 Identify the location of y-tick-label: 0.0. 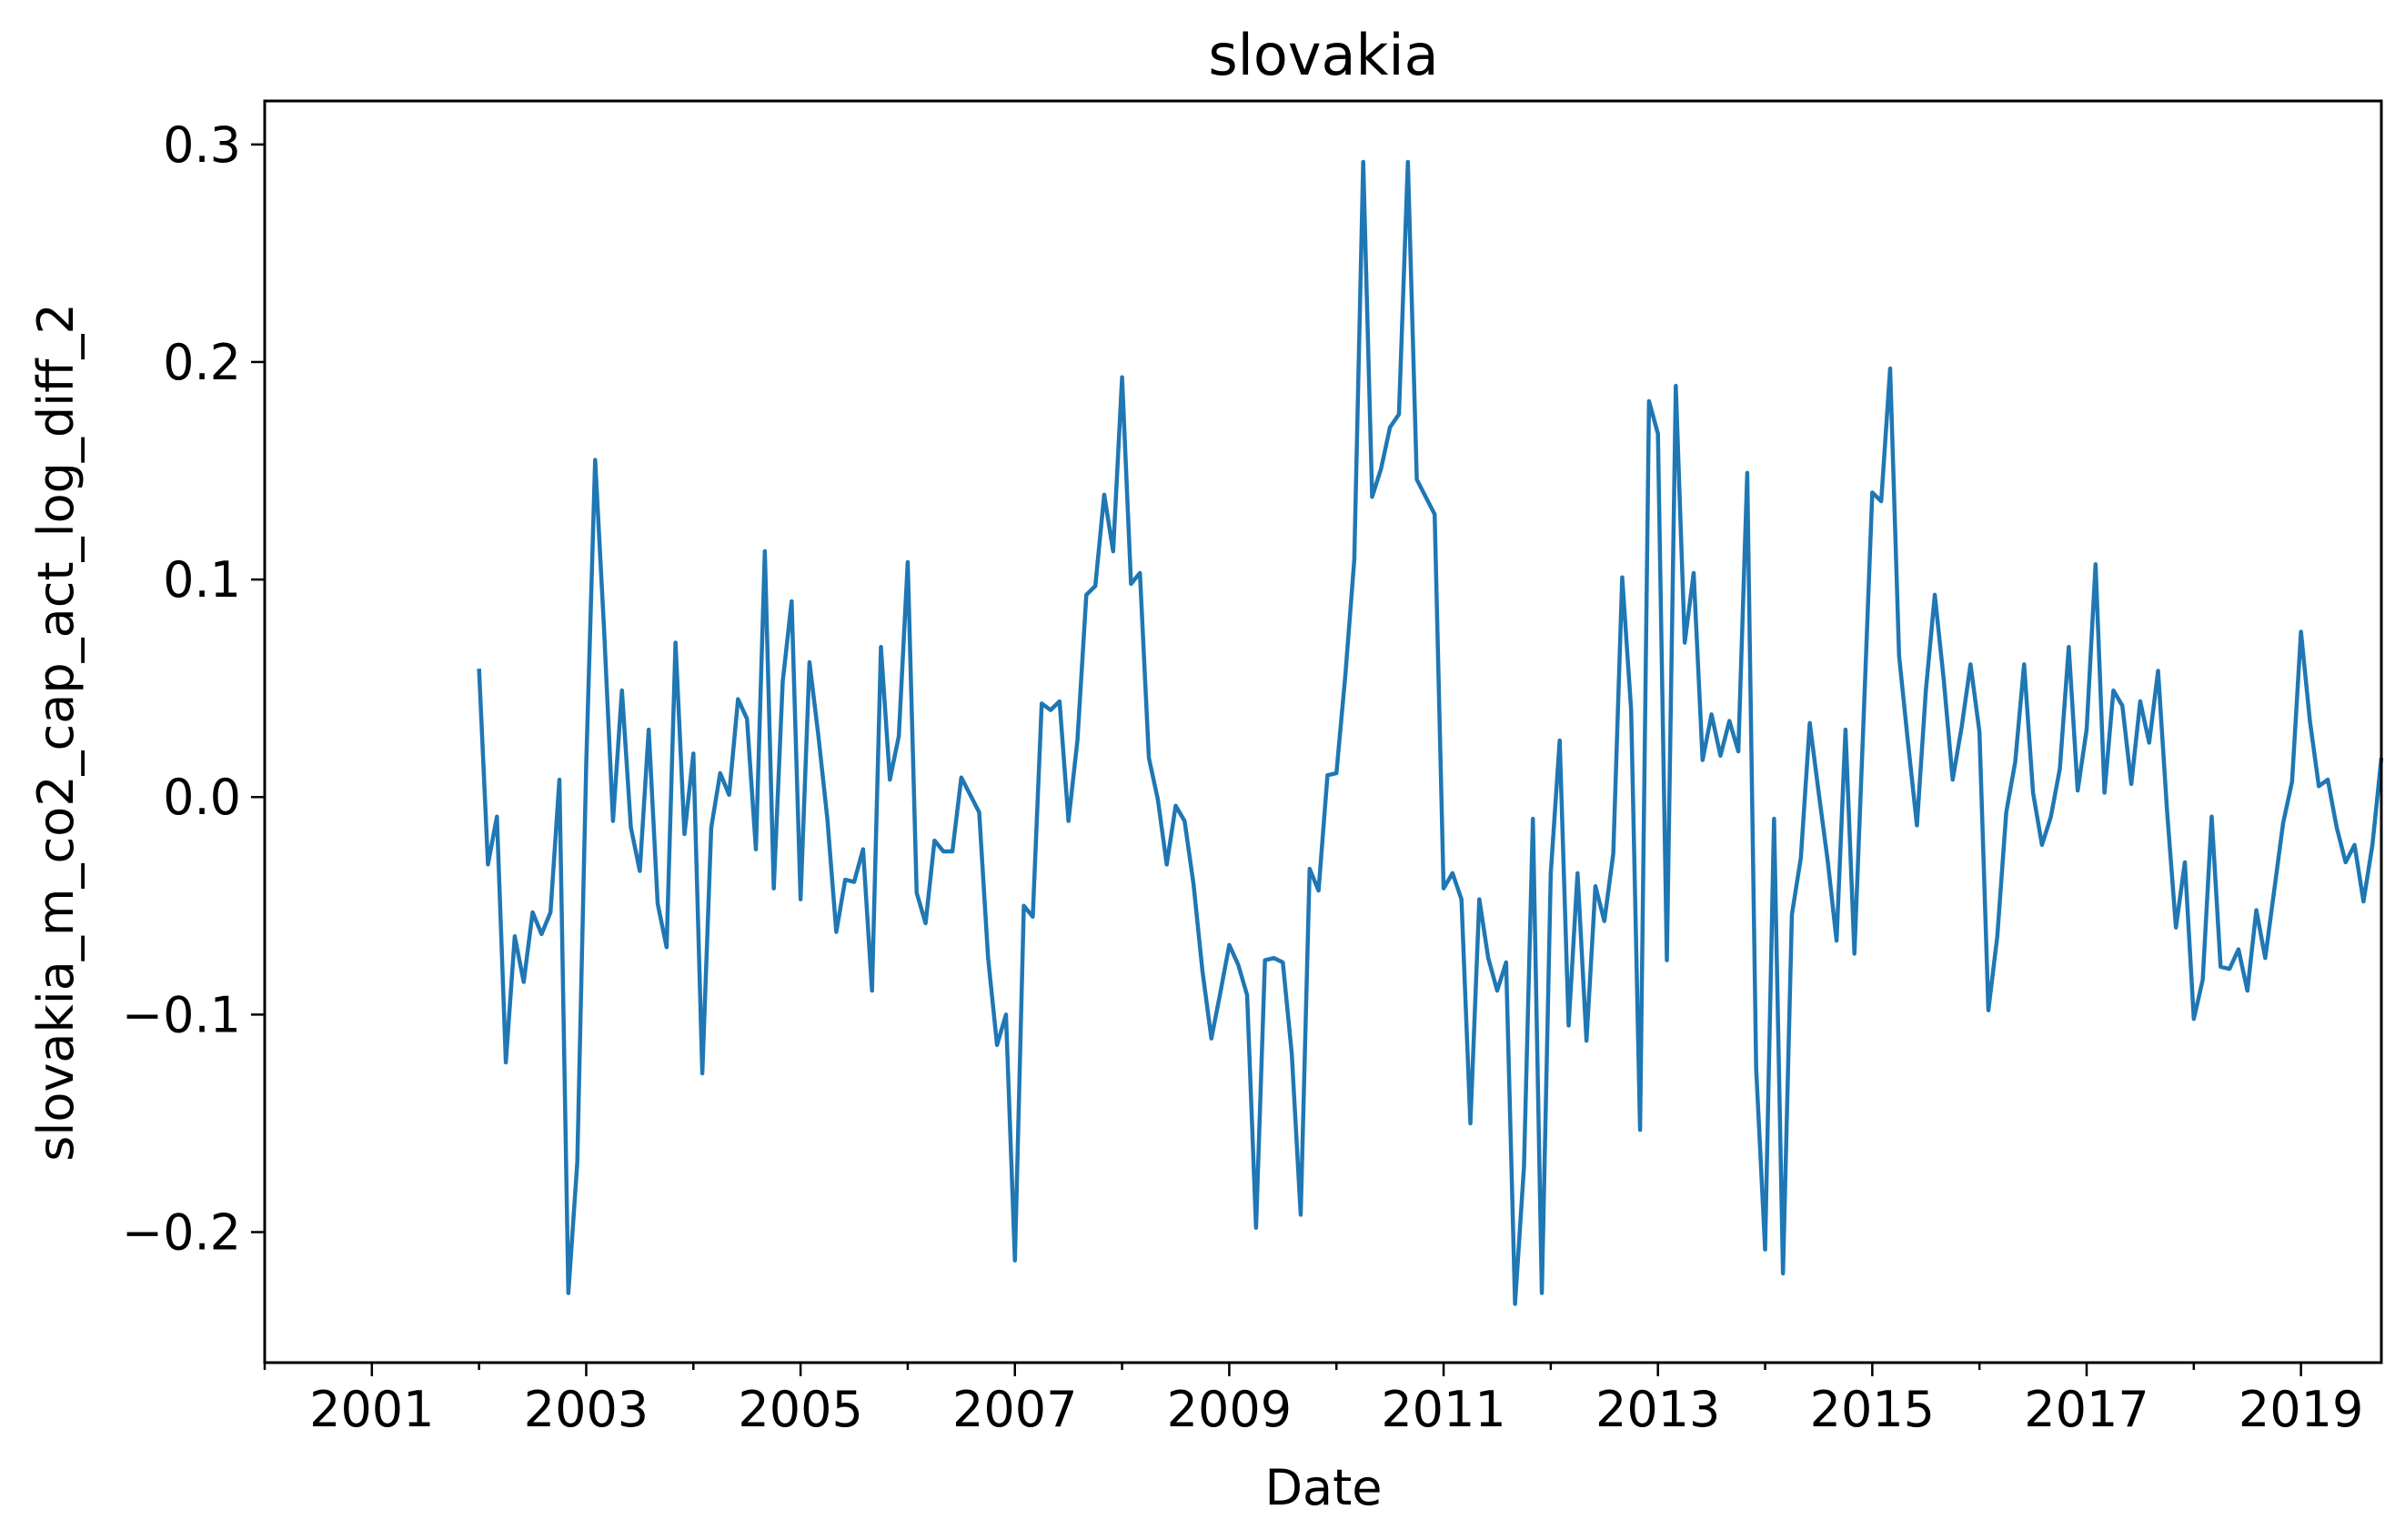
(202, 797).